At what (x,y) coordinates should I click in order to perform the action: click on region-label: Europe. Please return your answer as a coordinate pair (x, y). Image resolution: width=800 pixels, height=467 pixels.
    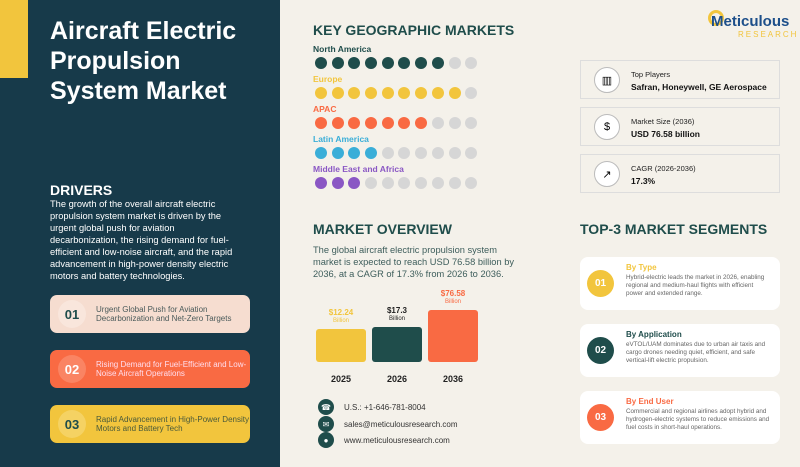
    Looking at the image, I should click on (328, 79).